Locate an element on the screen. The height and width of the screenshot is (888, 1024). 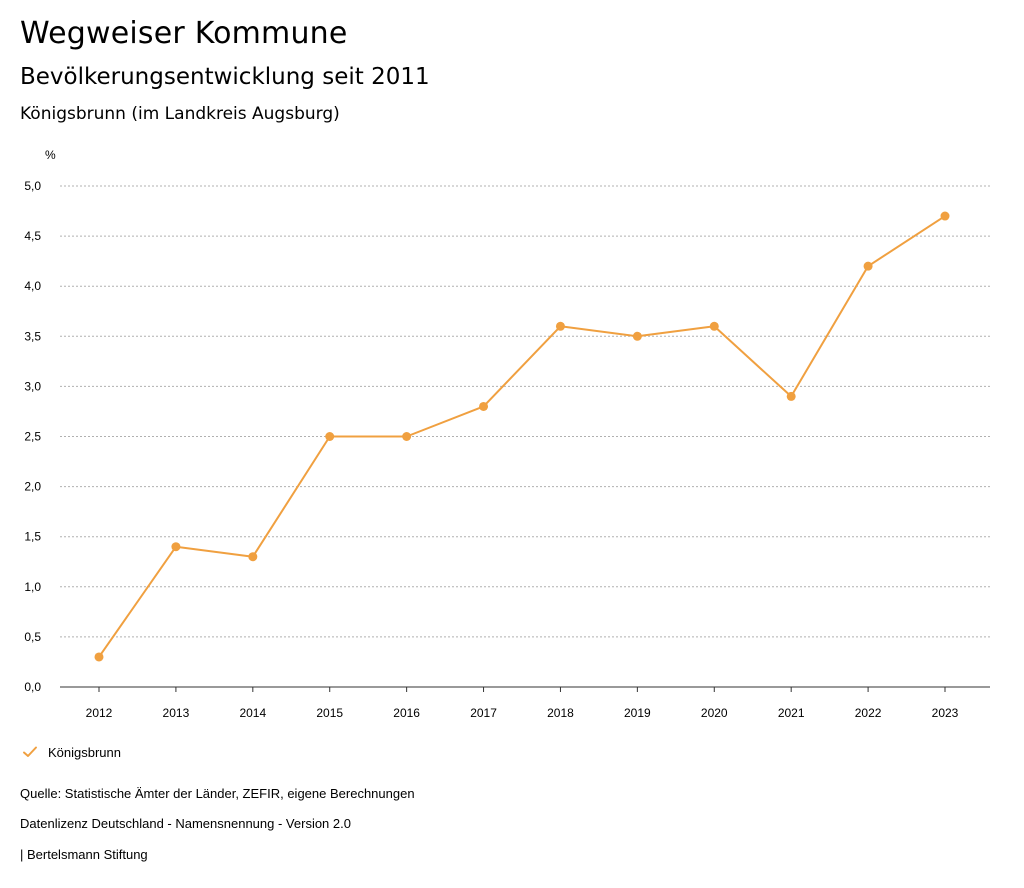
y-tick-label: 4,0 is located at coordinates (32, 286).